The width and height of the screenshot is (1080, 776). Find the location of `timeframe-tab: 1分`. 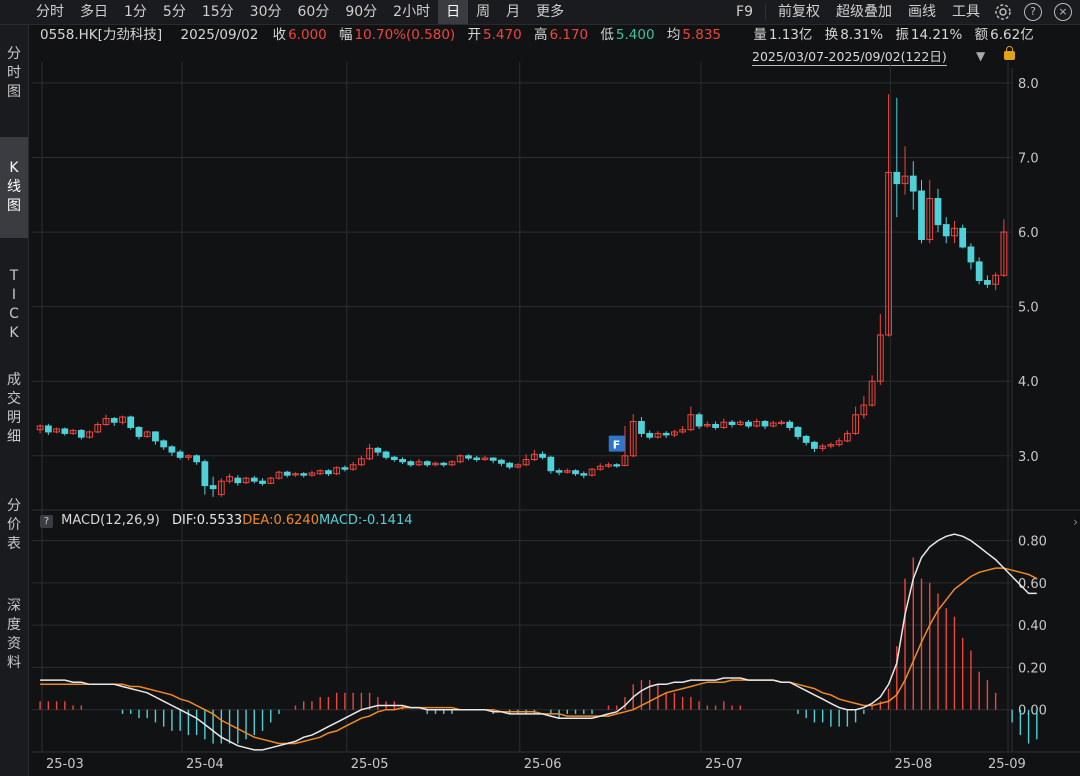

timeframe-tab: 1分 is located at coordinates (135, 12).